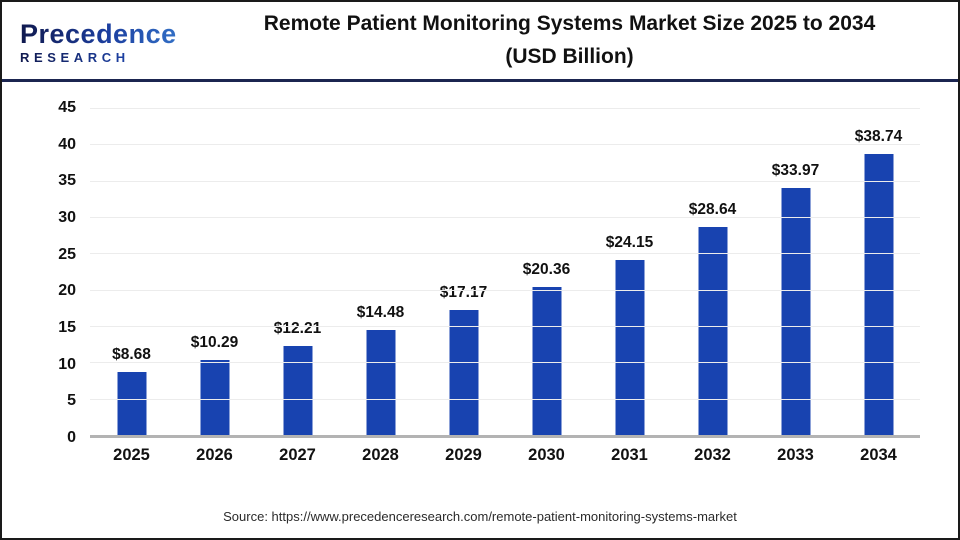 This screenshot has width=960, height=540. I want to click on bar-slot-2034: $38.74, so click(878, 271).